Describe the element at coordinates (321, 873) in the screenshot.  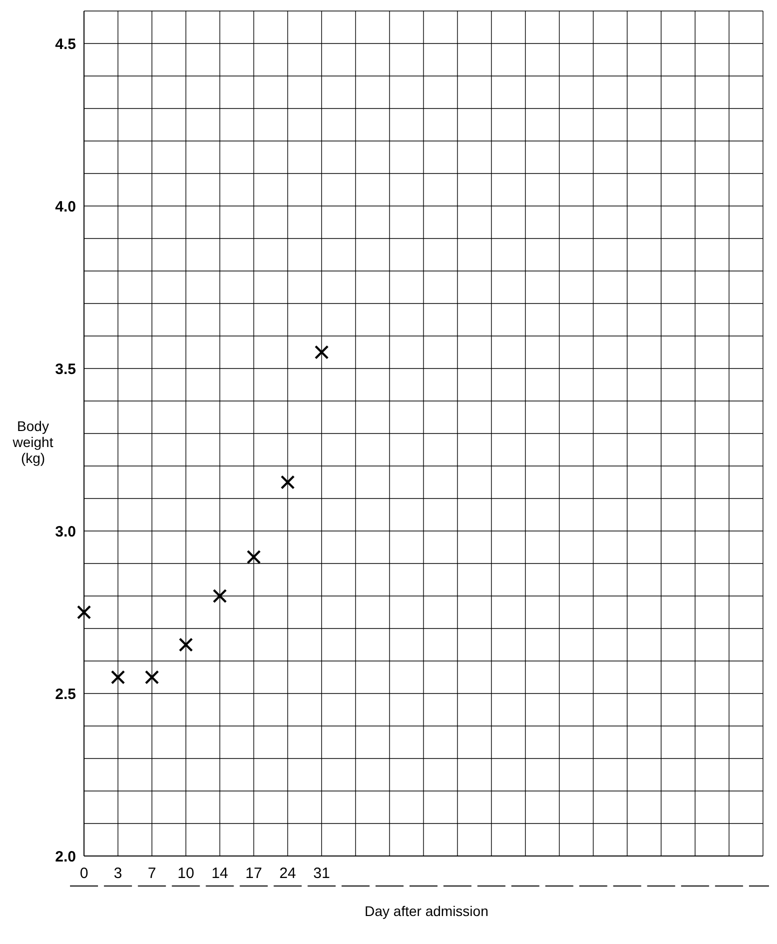
I see `x-tick-label: 31` at that location.